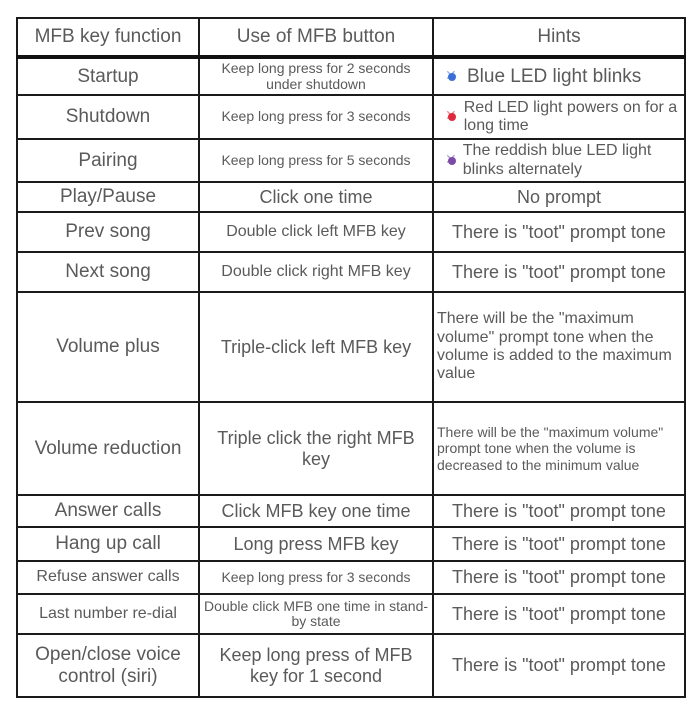 Image resolution: width=700 pixels, height=713 pixels. I want to click on table-row: Play/Pause Click one time No prompt, so click(351, 197).